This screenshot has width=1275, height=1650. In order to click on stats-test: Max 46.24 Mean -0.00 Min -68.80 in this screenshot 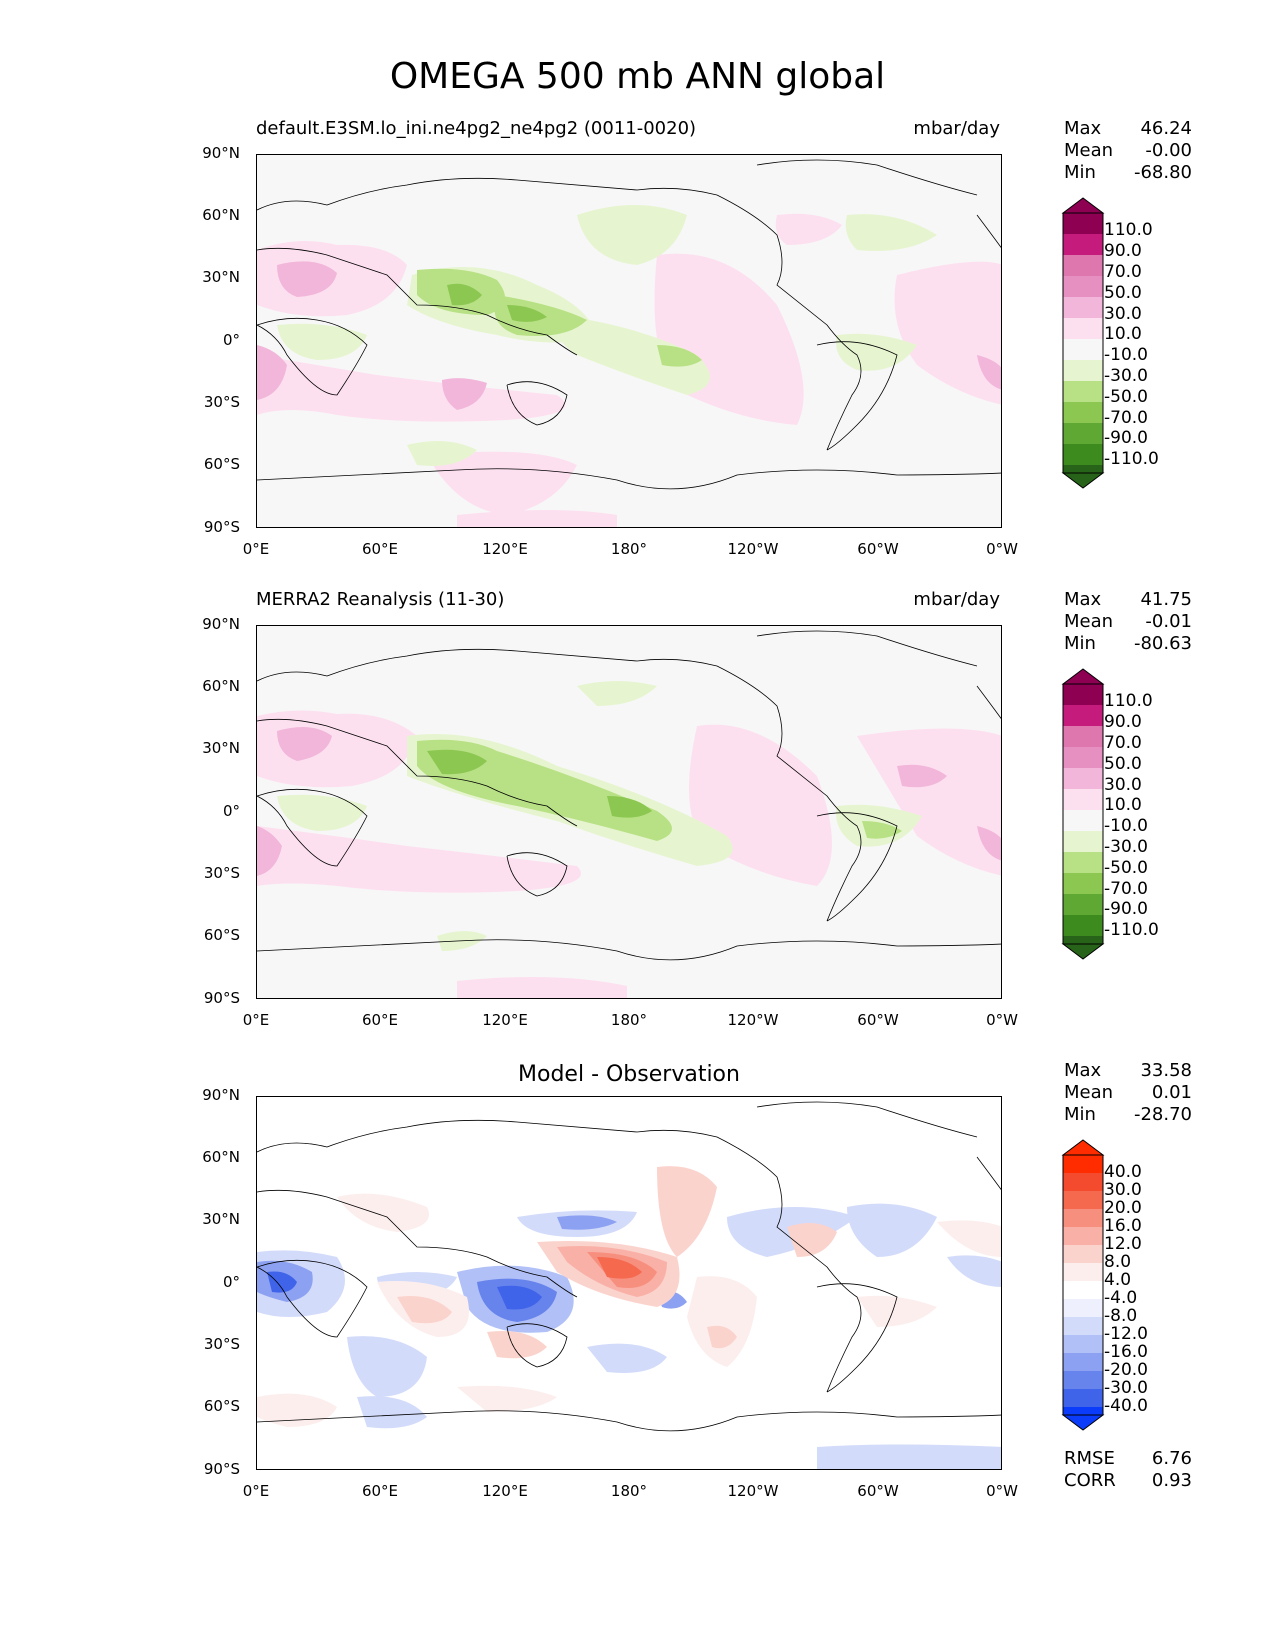, I will do `click(1128, 151)`.